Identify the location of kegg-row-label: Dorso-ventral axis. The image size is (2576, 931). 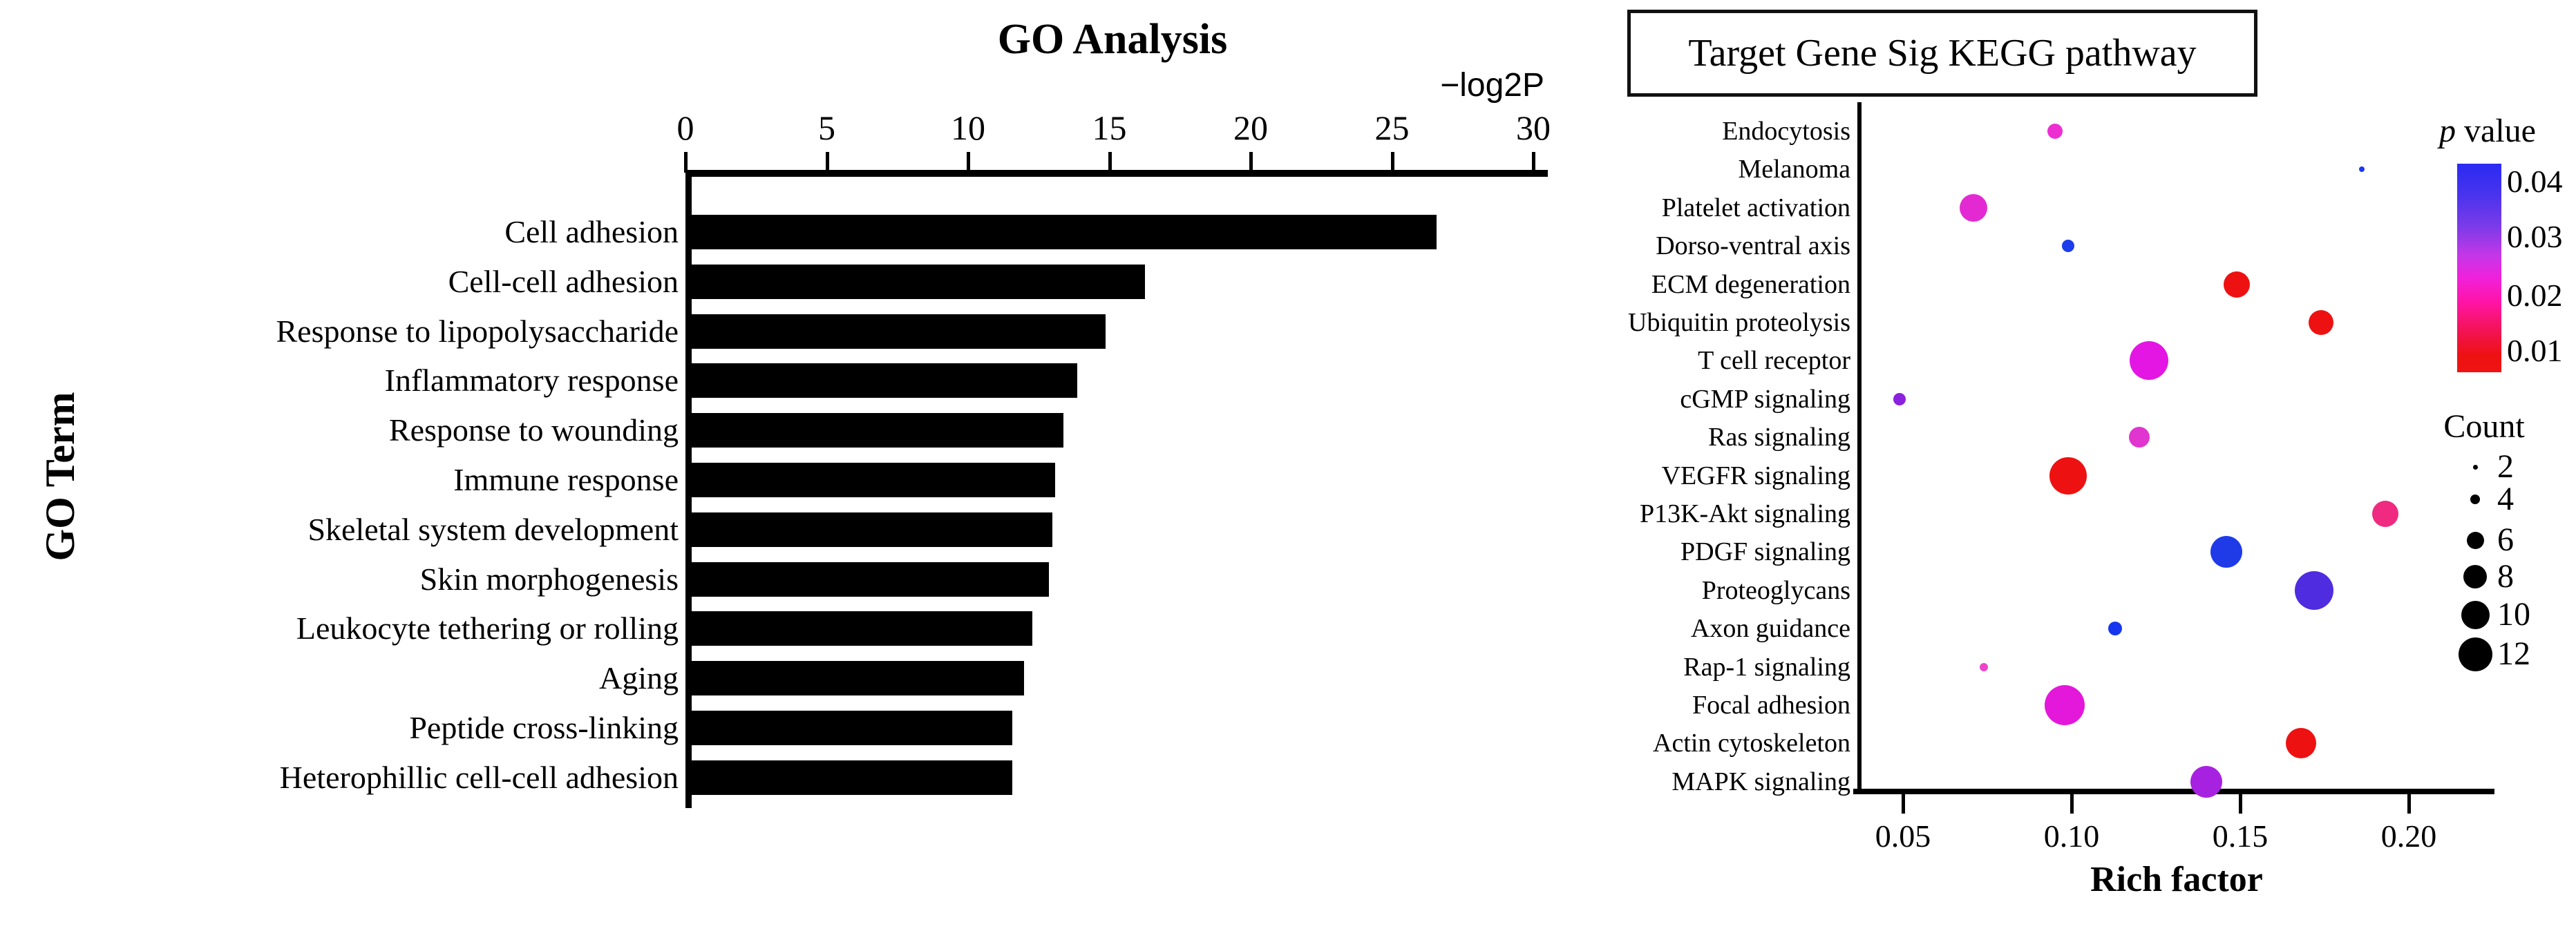
(1753, 246).